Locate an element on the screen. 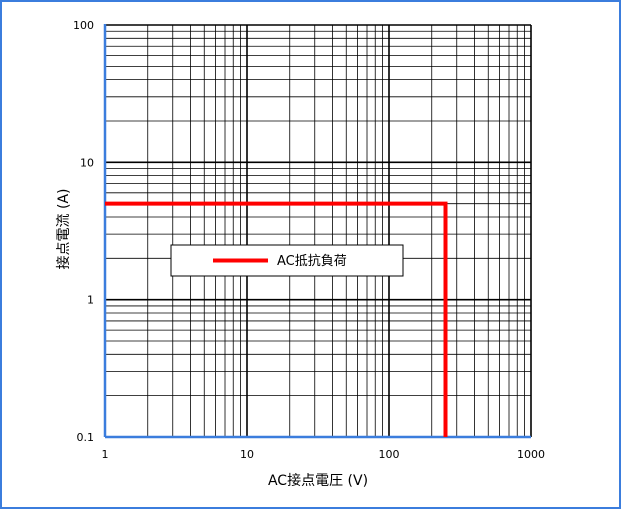  legend-box is located at coordinates (287, 260).